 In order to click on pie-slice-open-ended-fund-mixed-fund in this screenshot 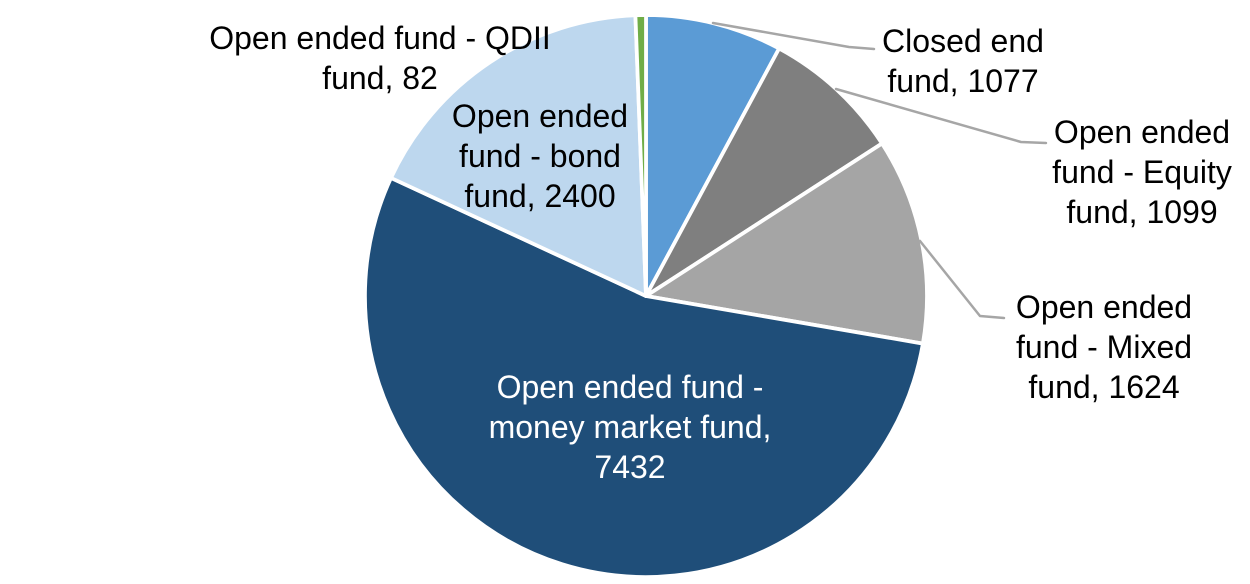, I will do `click(786, 243)`.